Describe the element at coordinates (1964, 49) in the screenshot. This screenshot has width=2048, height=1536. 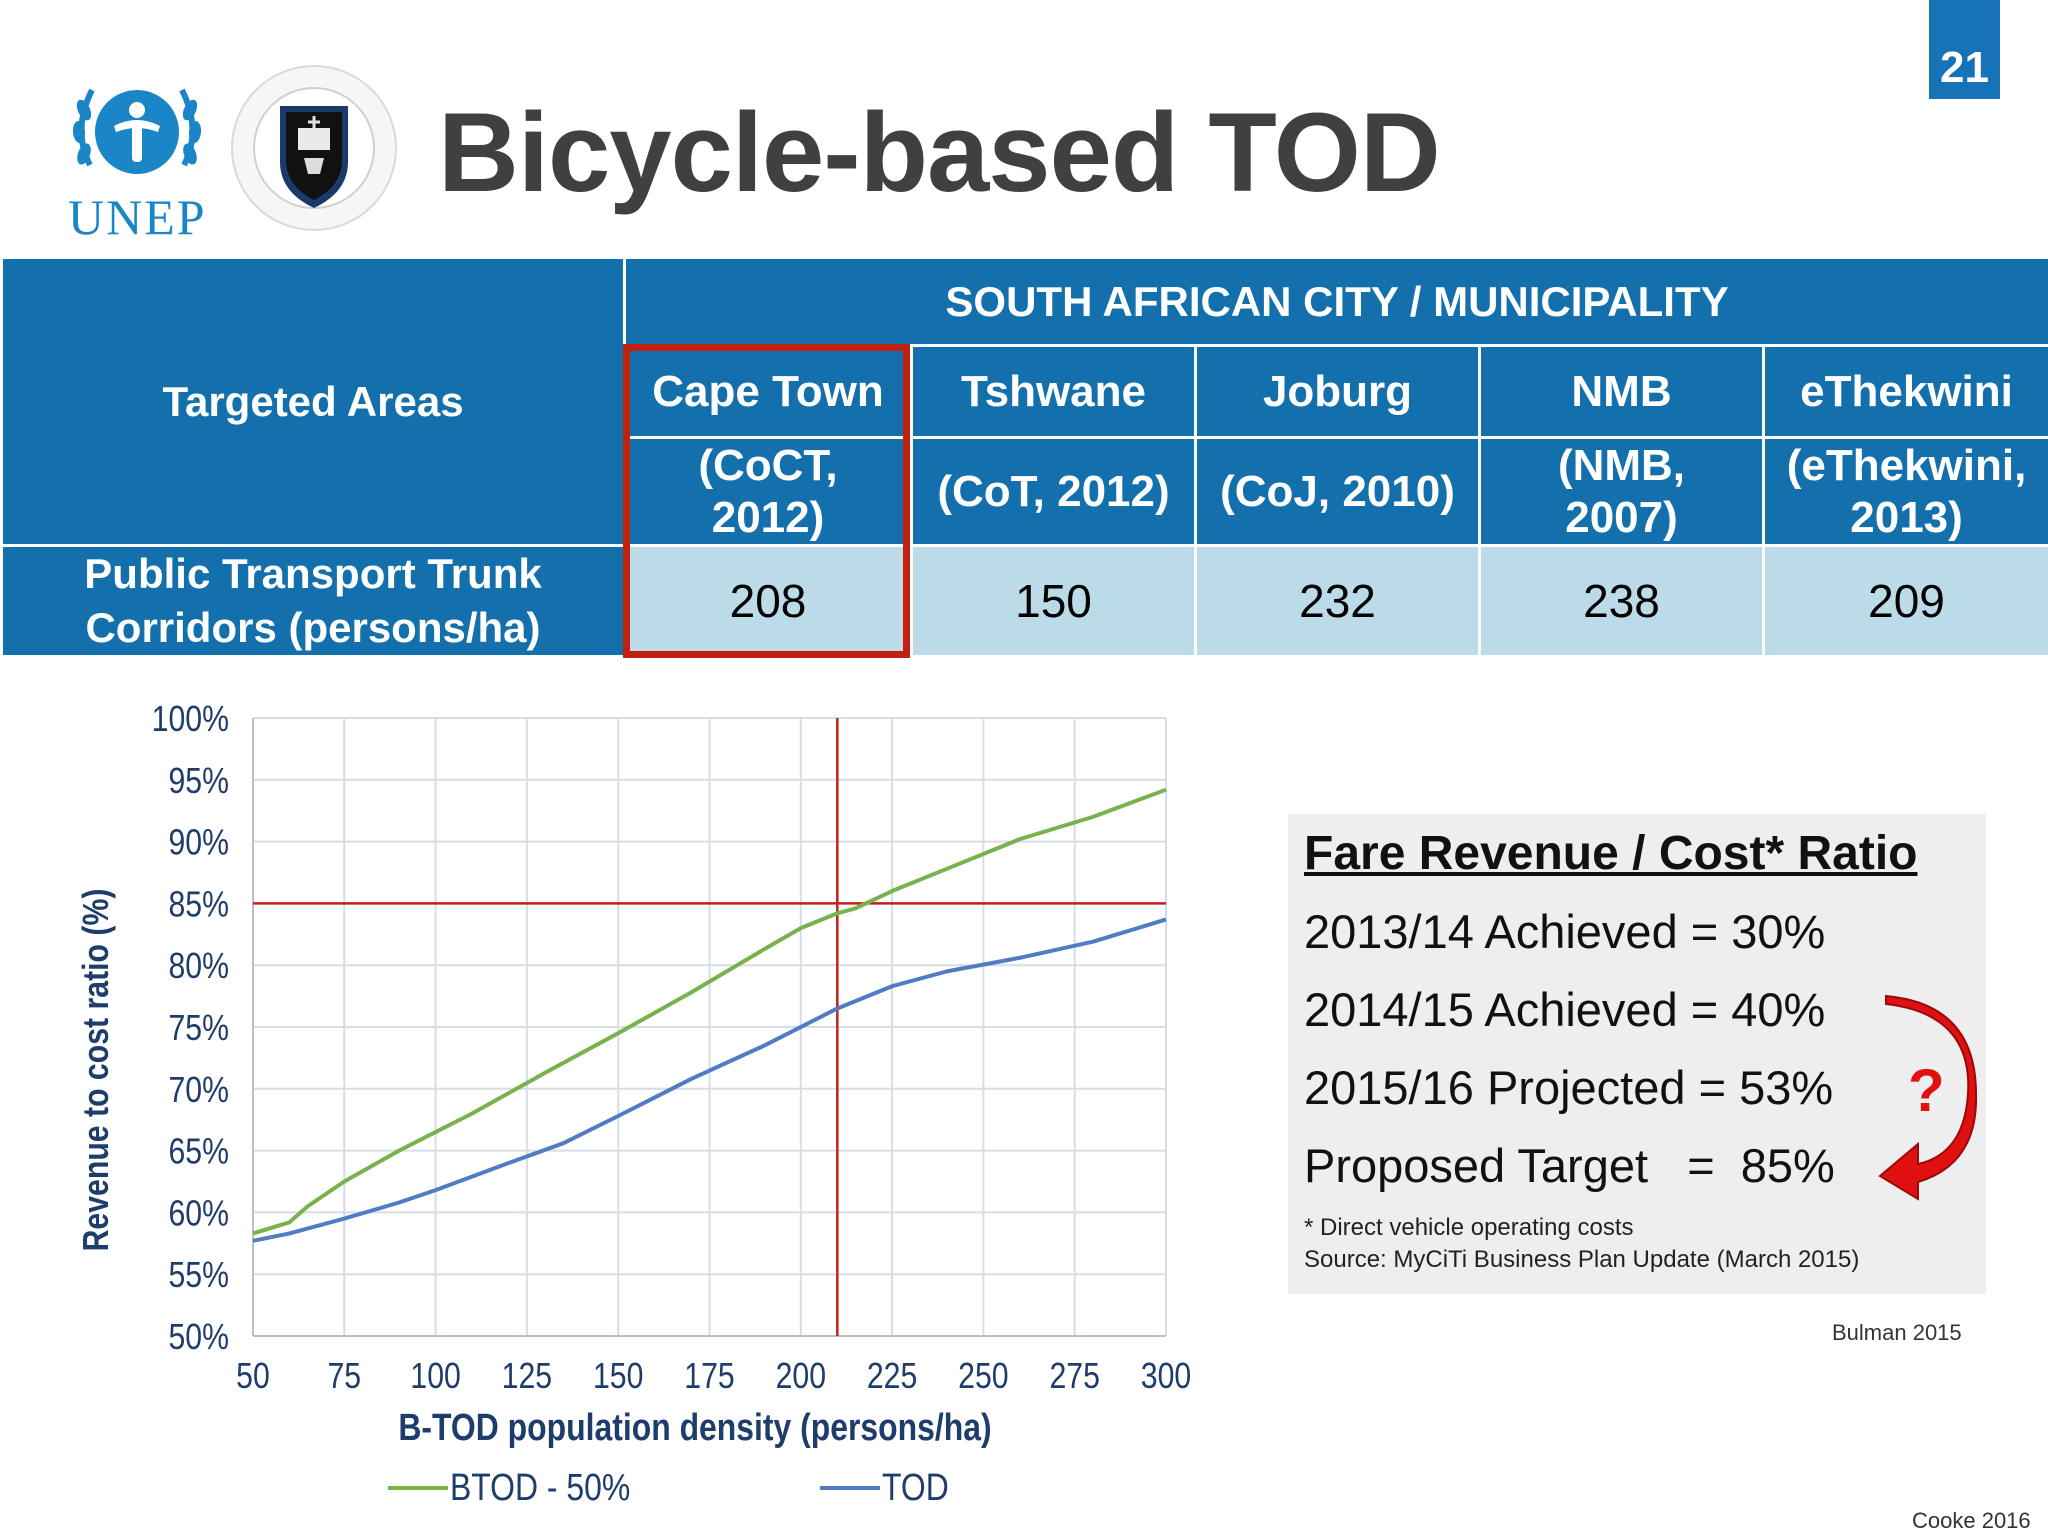
I see `slide-number: 21` at that location.